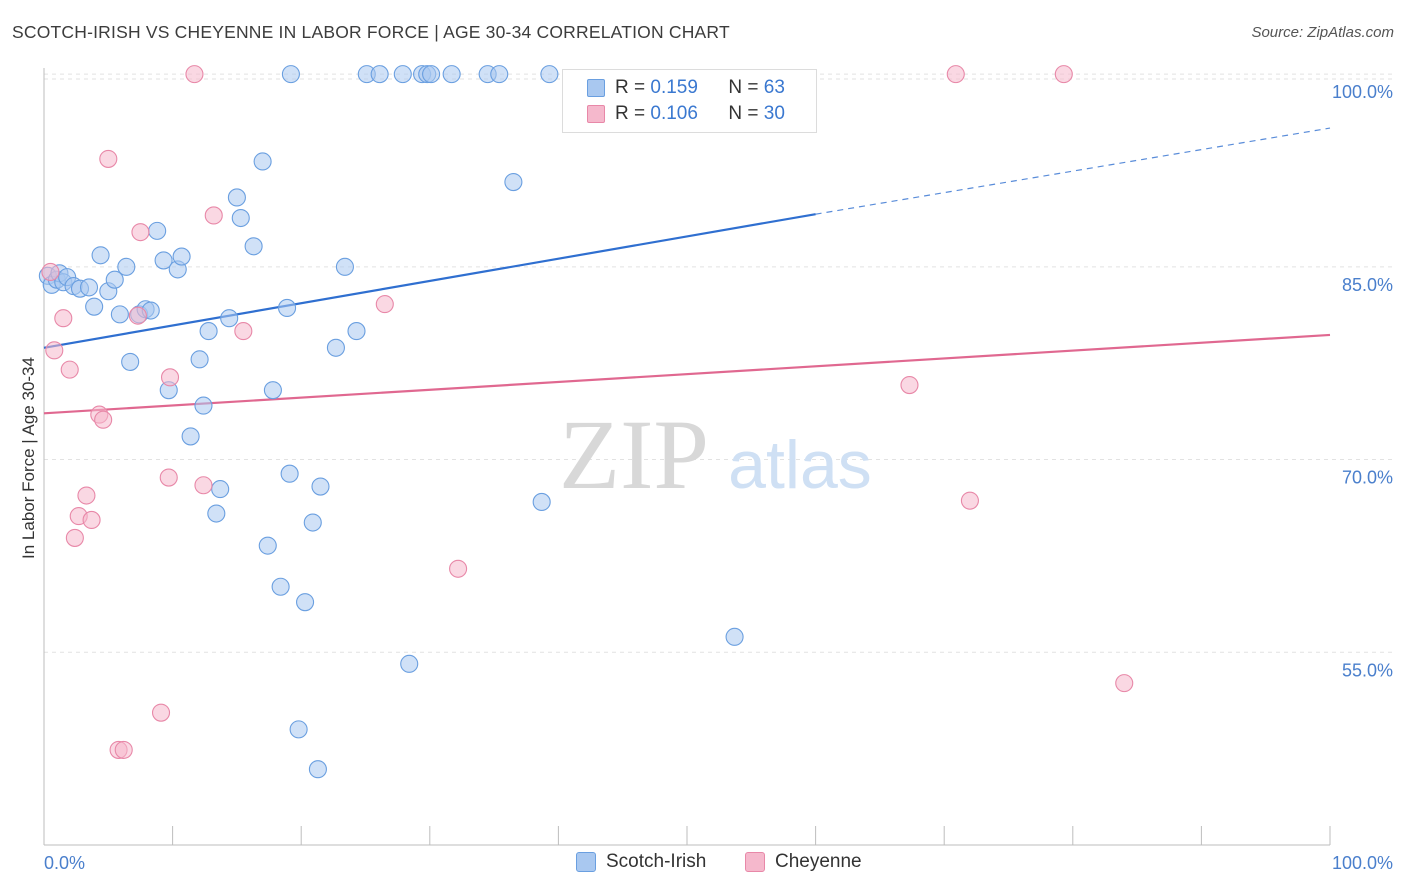  Describe the element at coordinates (64, 863) in the screenshot. I see `x-tick-label-min: 0.0%` at that location.